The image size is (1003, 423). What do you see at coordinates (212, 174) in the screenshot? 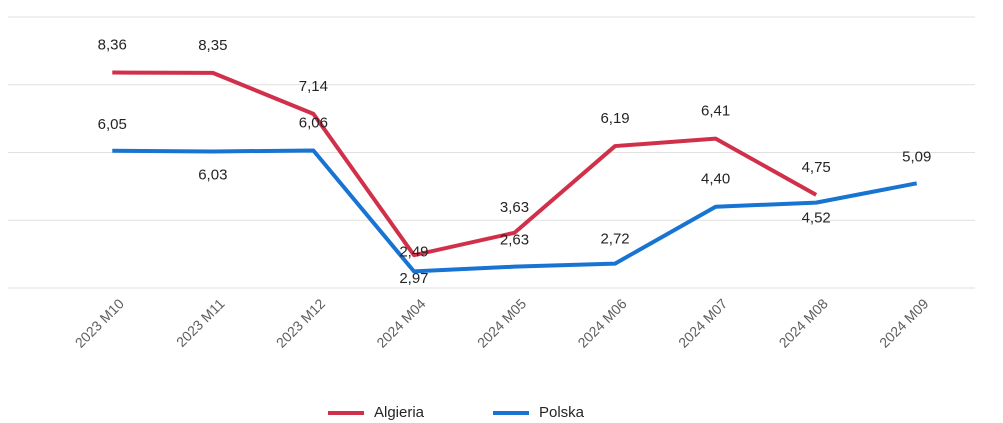
I see `data-label: 6,03` at bounding box center [212, 174].